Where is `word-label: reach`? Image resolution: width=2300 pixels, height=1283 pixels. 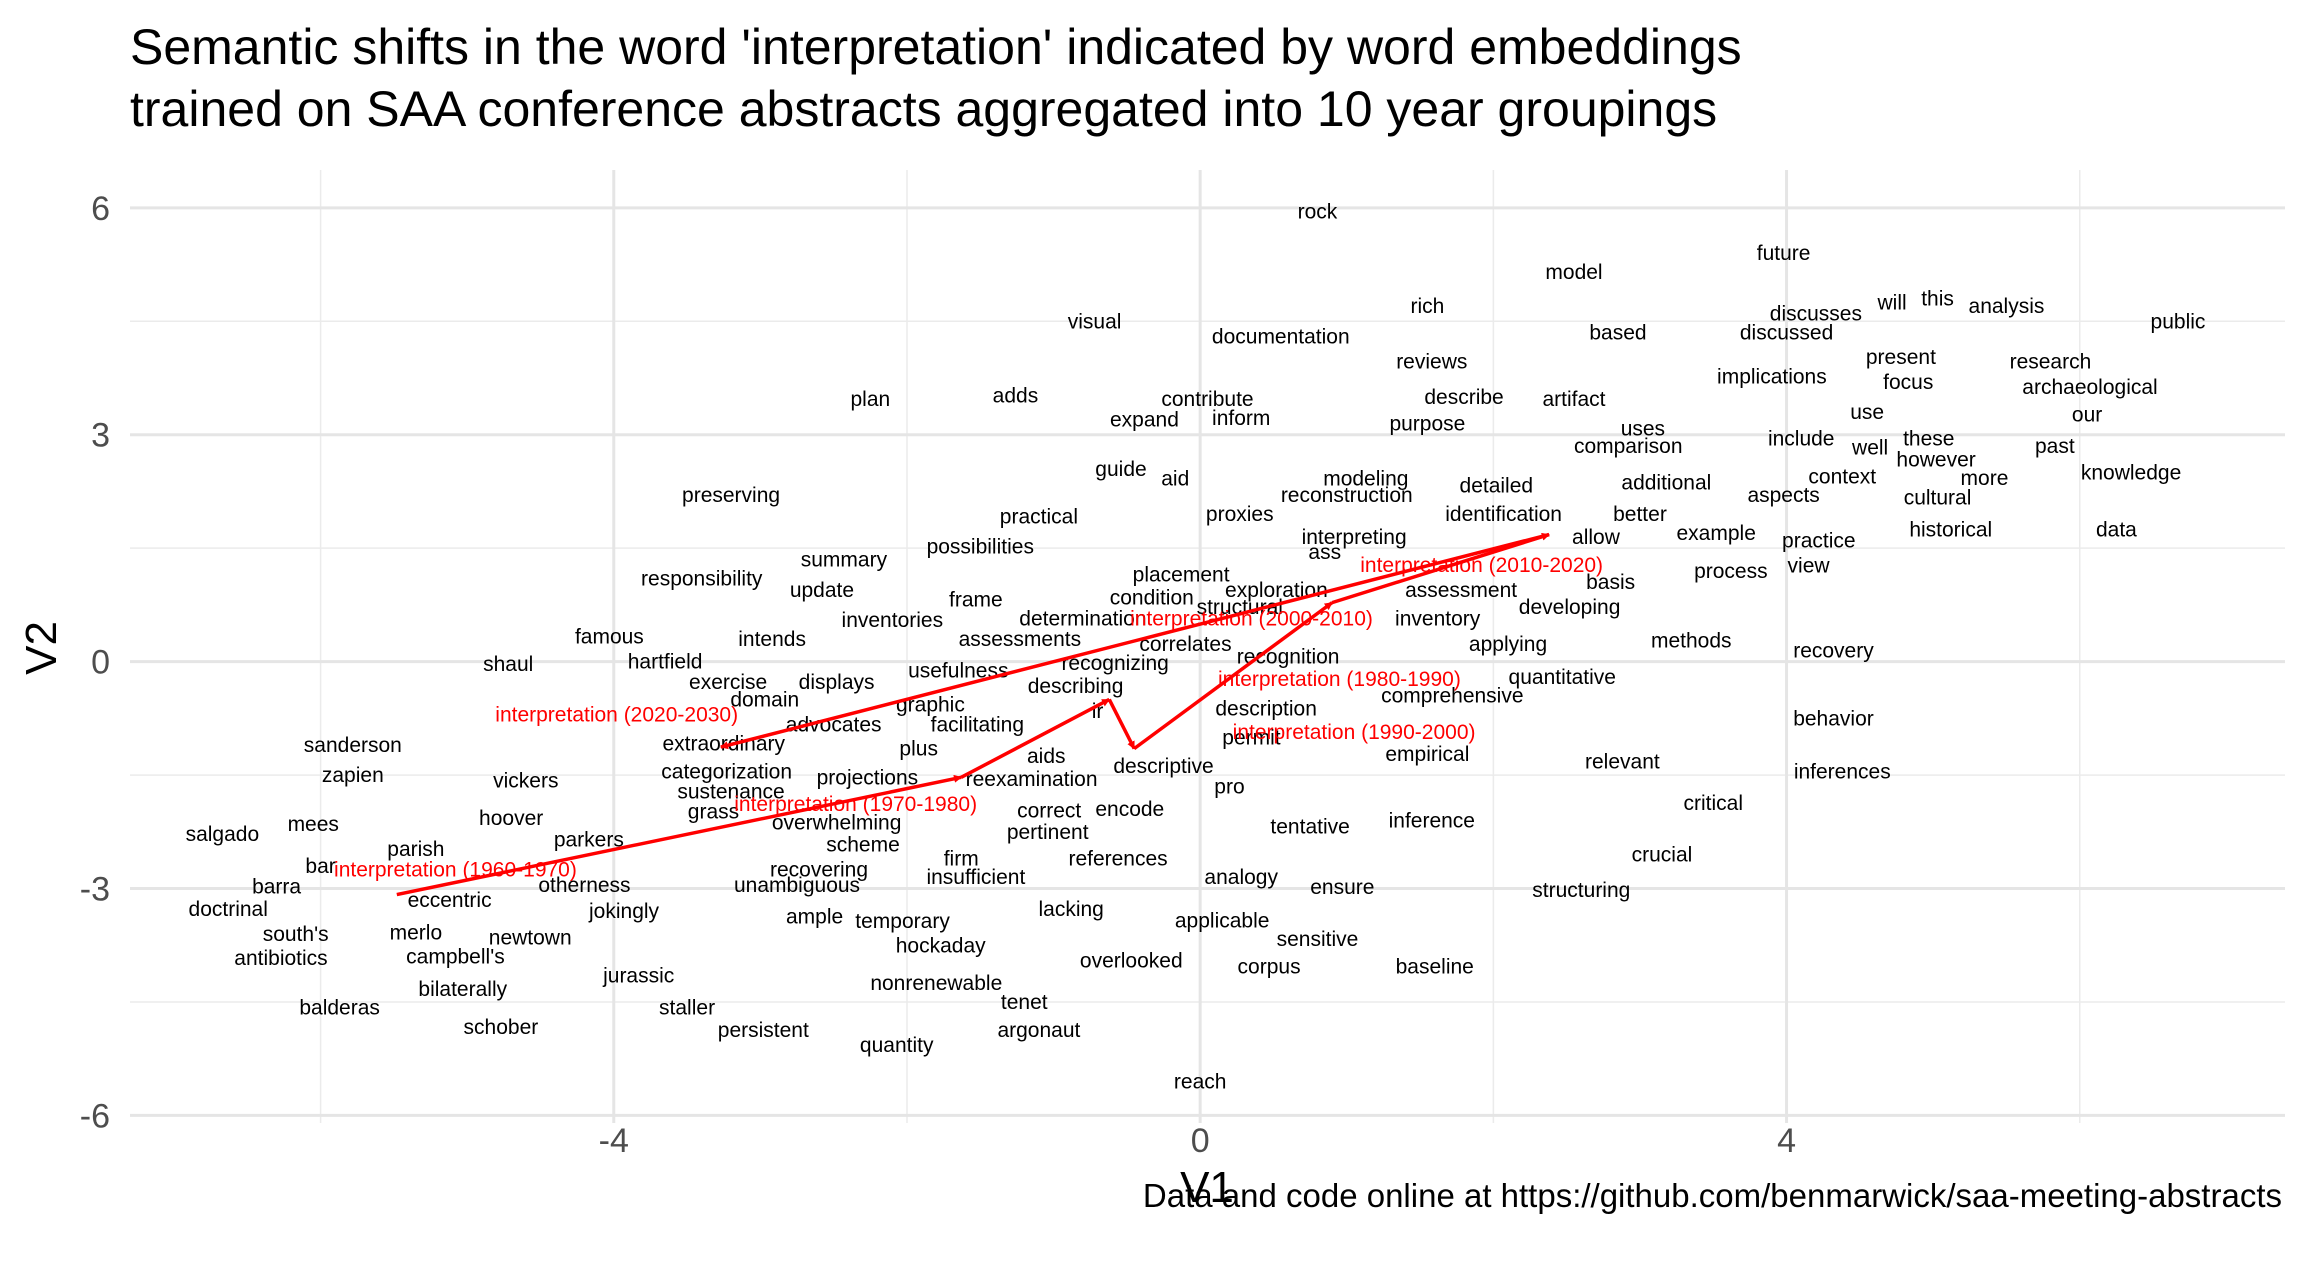 word-label: reach is located at coordinates (1200, 1081).